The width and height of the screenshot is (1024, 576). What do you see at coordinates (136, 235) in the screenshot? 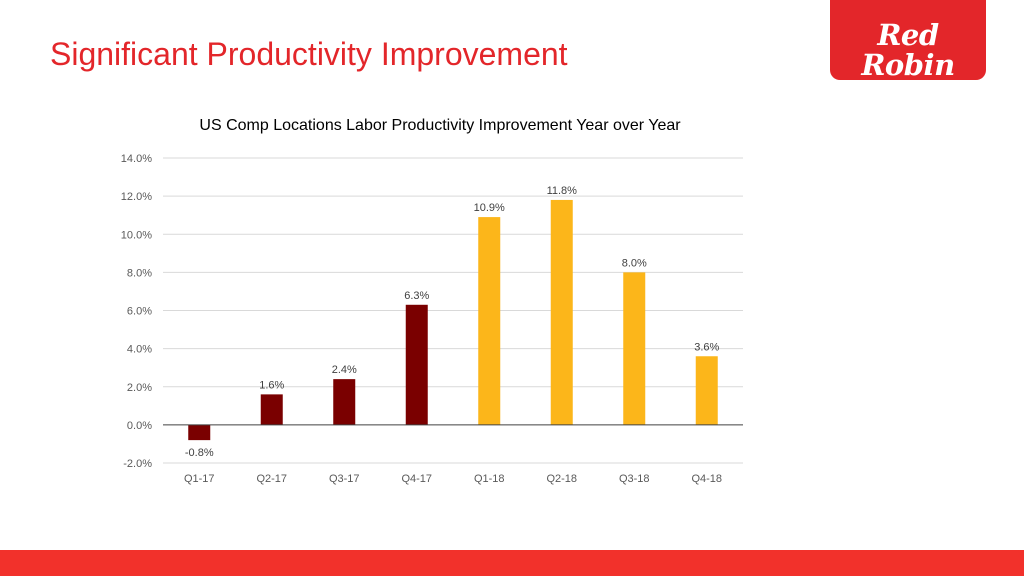
I see `y-tick-label: 10.0%` at bounding box center [136, 235].